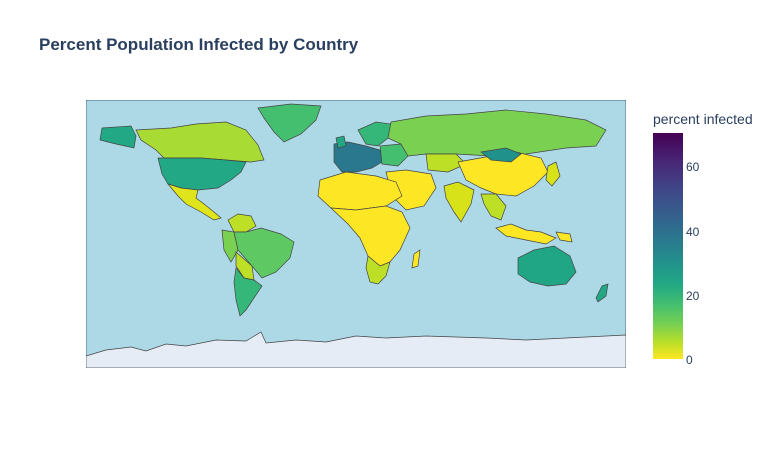  Describe the element at coordinates (668, 246) in the screenshot. I see `colorbar` at that location.